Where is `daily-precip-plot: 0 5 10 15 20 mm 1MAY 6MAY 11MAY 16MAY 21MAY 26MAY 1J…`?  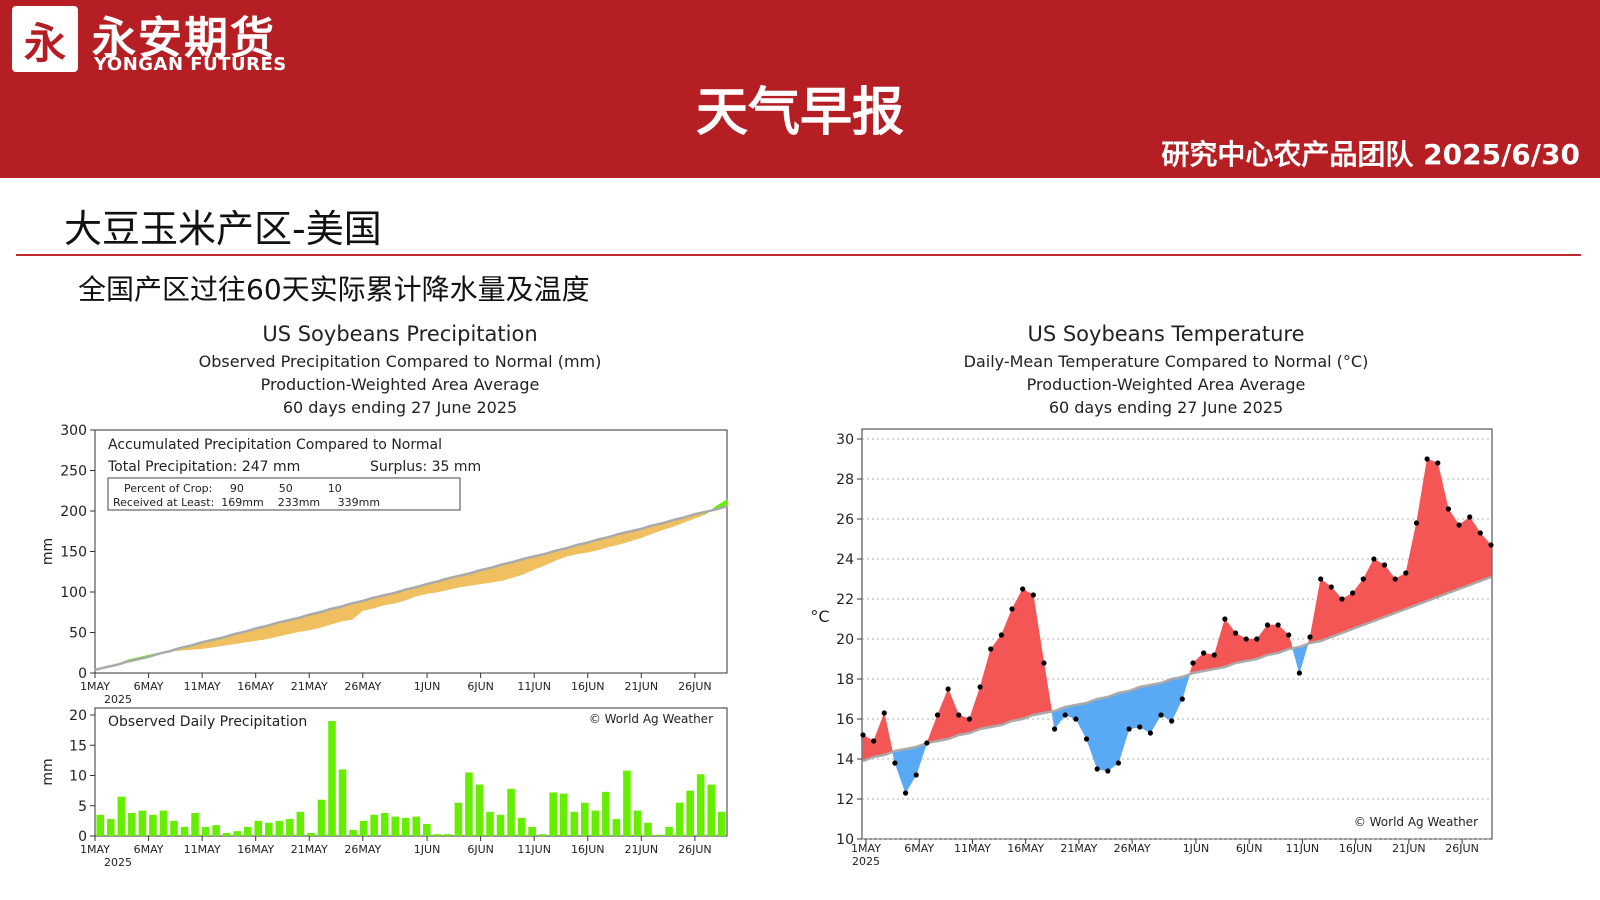
daily-precip-plot: 0 5 10 15 20 mm 1MAY 6MAY 11MAY 16MAY 21MAY 26MAY 1J… is located at coordinates (384, 788).